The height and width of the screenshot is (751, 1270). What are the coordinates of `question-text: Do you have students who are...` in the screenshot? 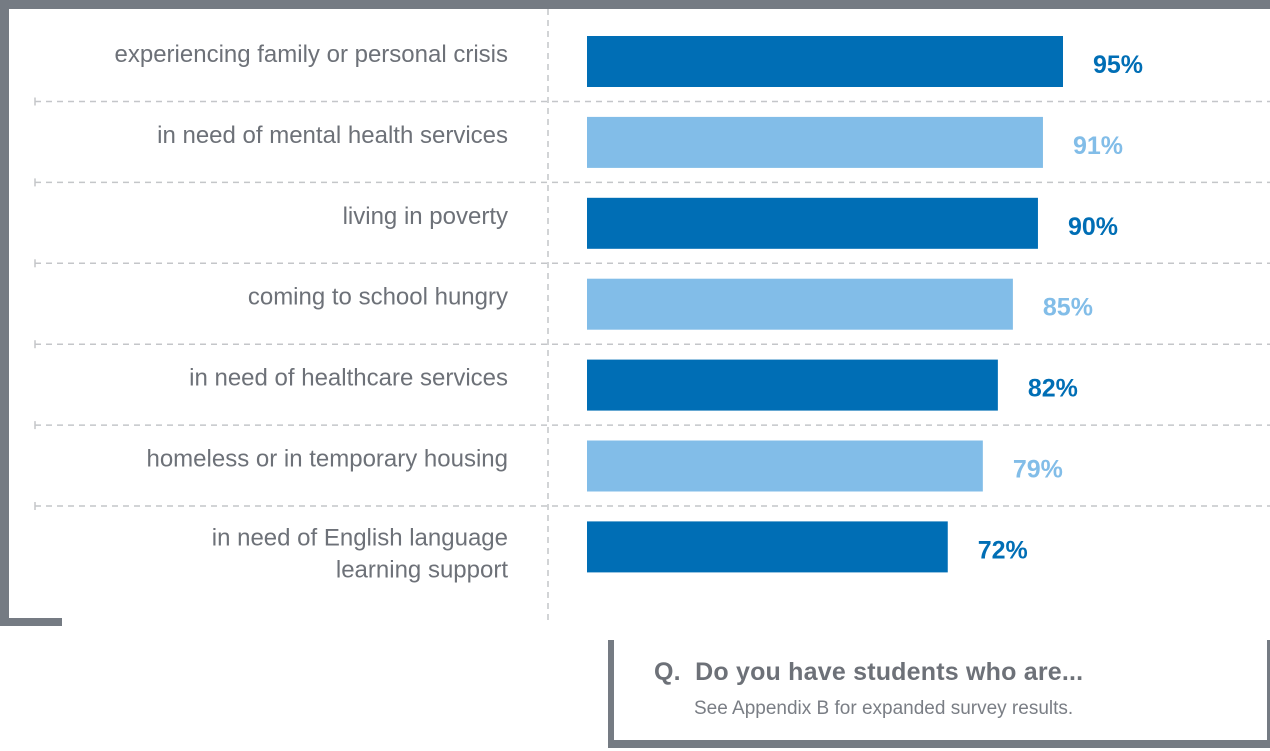 It's located at (889, 672).